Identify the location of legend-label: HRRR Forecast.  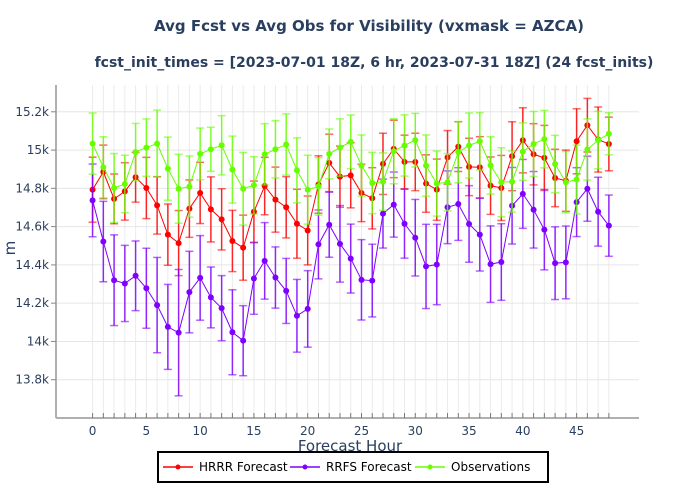
(243, 467).